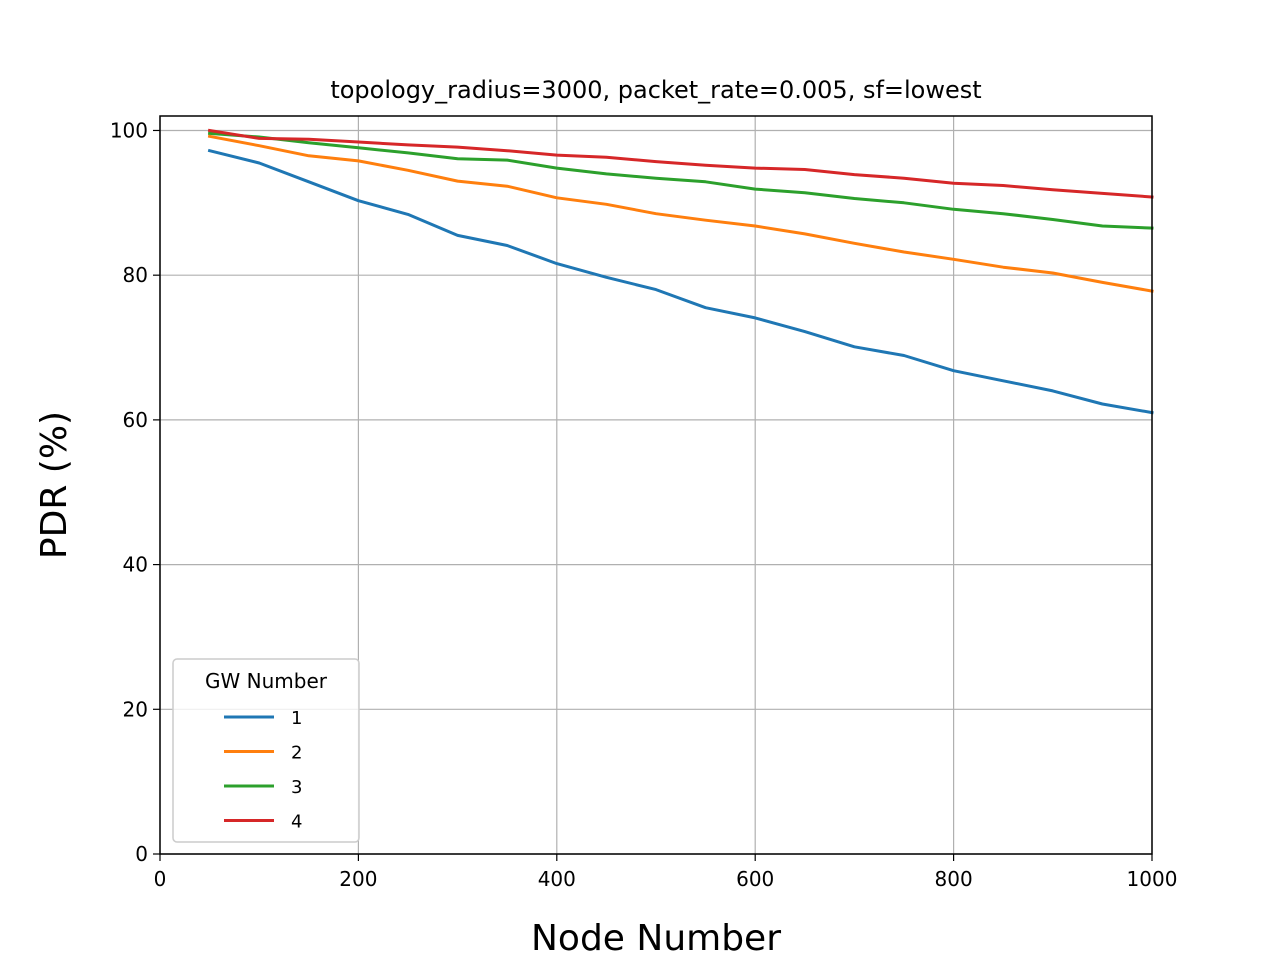 The width and height of the screenshot is (1280, 960). Describe the element at coordinates (358, 879) in the screenshot. I see `x-tick-label: 200` at that location.